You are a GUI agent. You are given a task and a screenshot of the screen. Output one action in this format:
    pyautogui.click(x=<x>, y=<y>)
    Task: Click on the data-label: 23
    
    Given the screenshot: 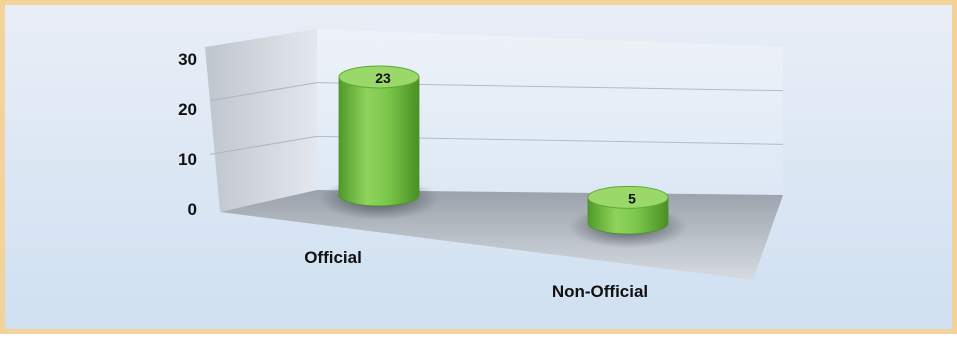 What is the action you would take?
    pyautogui.click(x=383, y=78)
    